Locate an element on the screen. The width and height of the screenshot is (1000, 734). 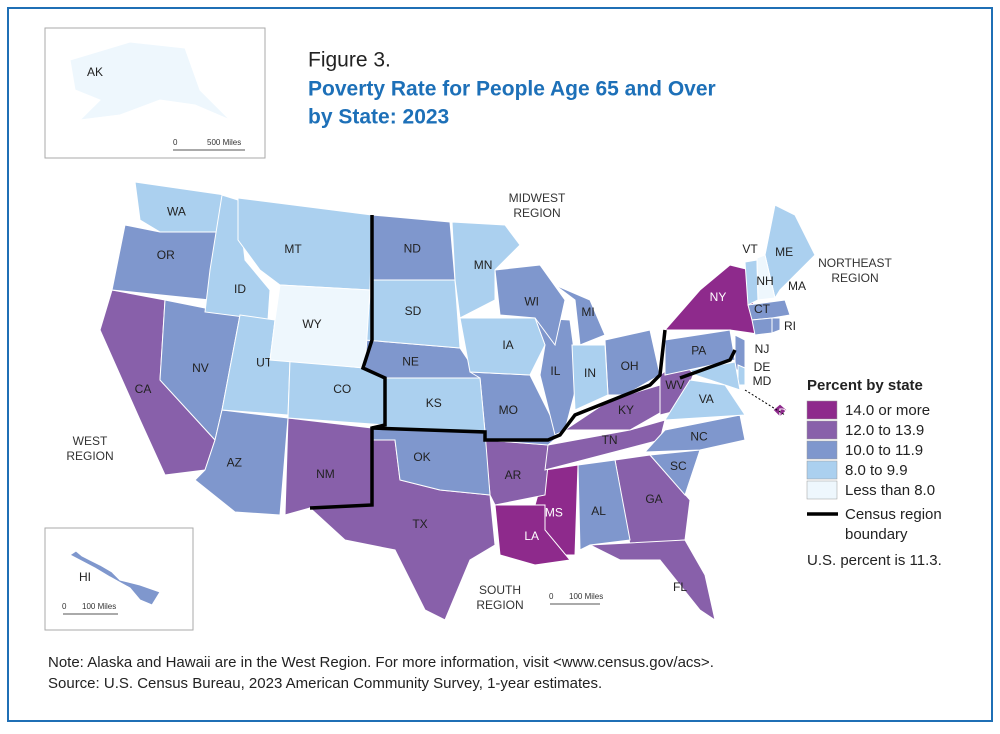
state-label: IN is located at coordinates (590, 373).